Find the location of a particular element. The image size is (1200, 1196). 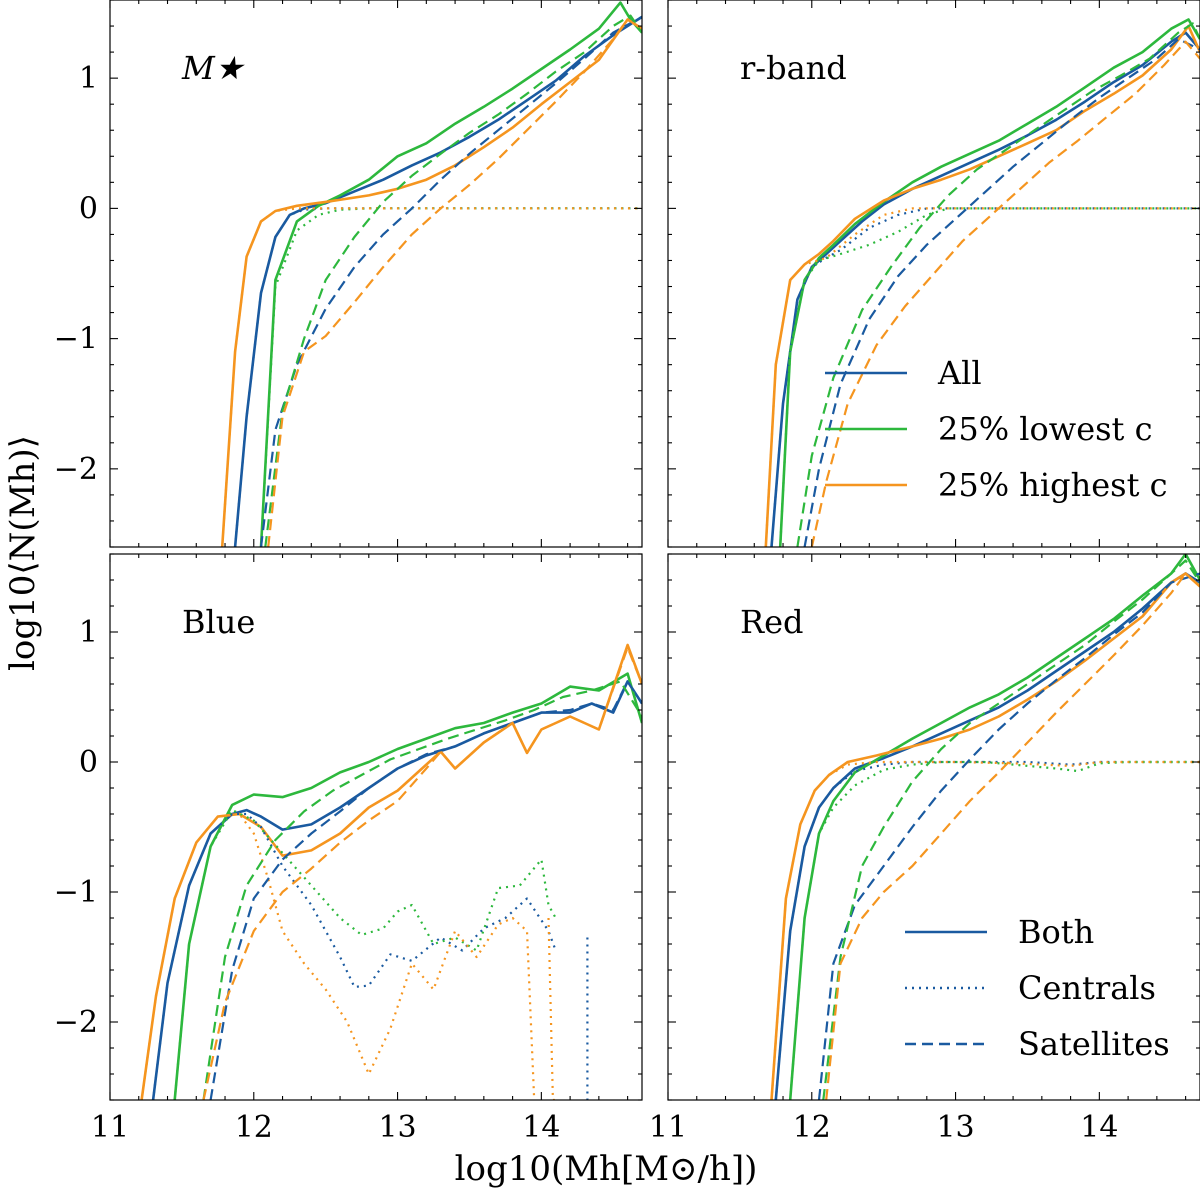

legend-galaxy-type: Both Centrals Satellites is located at coordinates (1037, 988).